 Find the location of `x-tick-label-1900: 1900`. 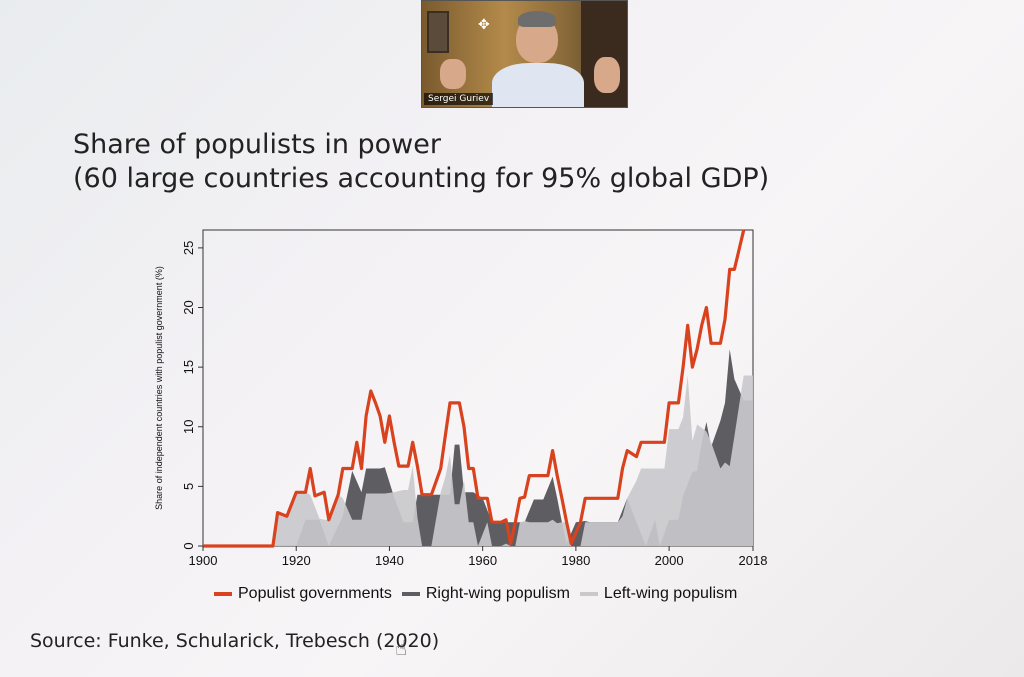

x-tick-label-1900: 1900 is located at coordinates (203, 560).